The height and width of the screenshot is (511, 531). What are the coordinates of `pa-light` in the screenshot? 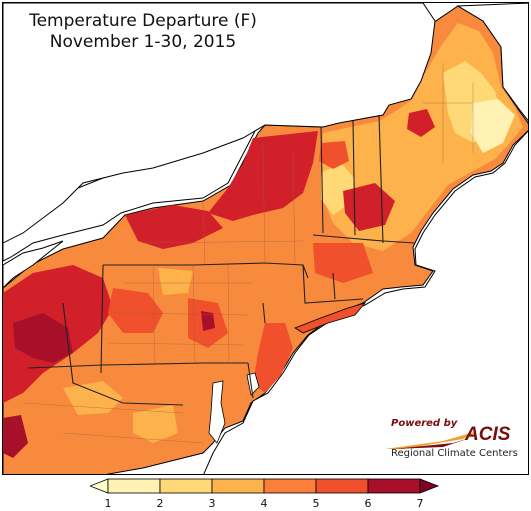 It's located at (175, 281).